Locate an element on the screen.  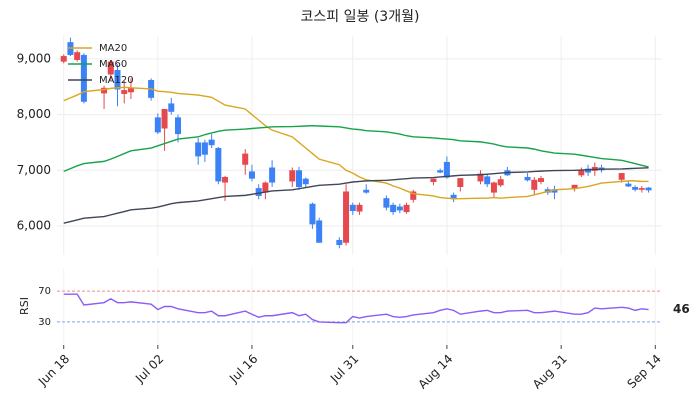
y-tick-label: 8,000 is located at coordinates (34, 114).